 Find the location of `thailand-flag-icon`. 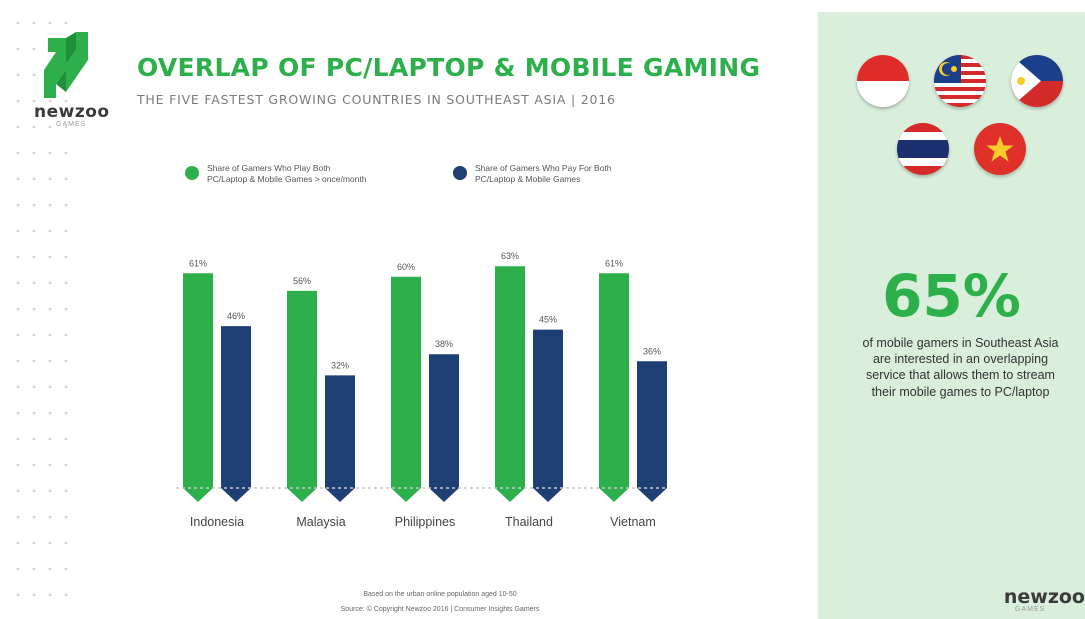

thailand-flag-icon is located at coordinates (923, 149).